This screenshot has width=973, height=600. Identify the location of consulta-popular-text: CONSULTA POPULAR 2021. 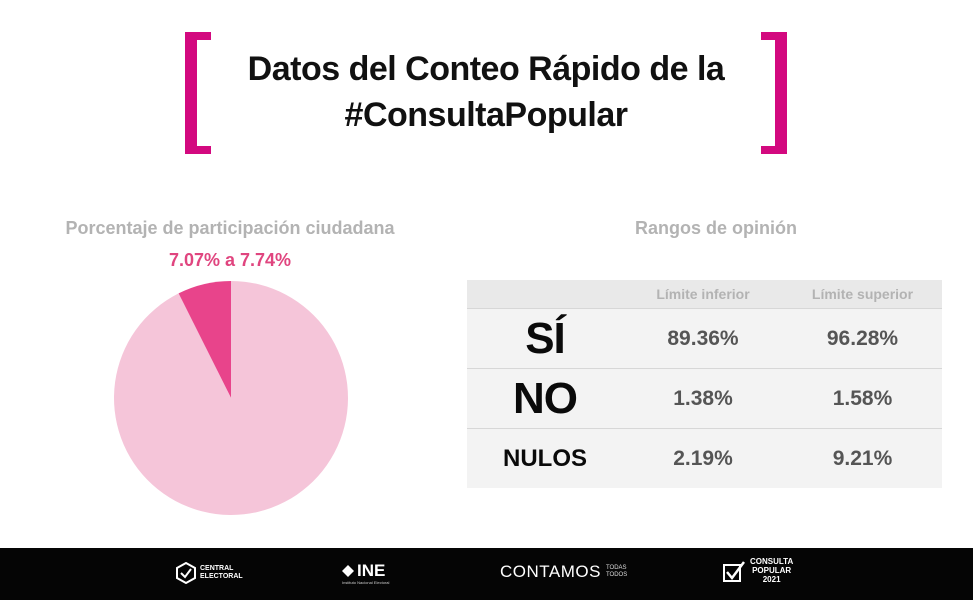
(771, 570).